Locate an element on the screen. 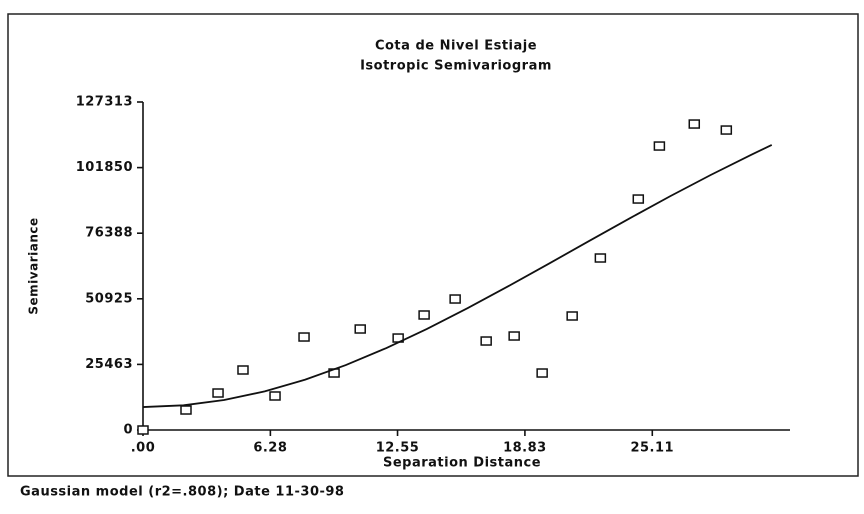 The width and height of the screenshot is (864, 514). x-tick-label: 18.83 is located at coordinates (525, 448).